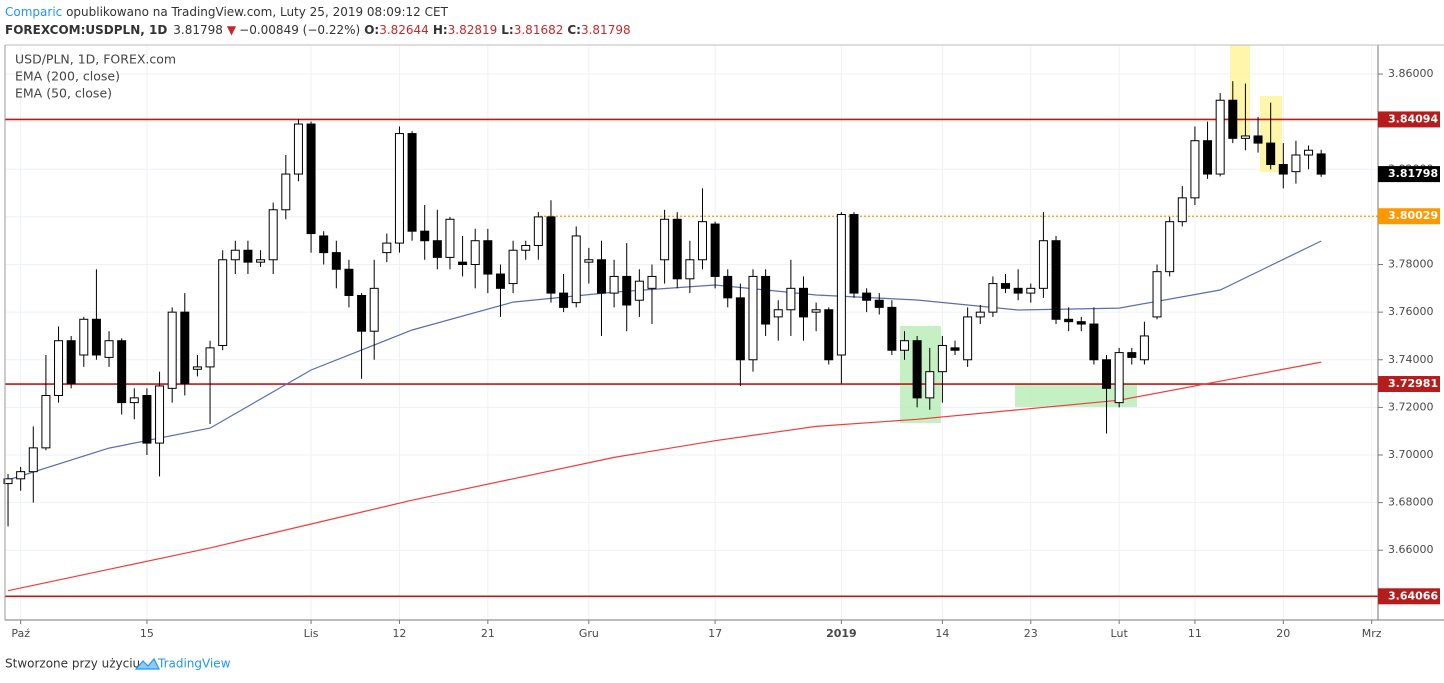 Image resolution: width=1444 pixels, height=683 pixels. Describe the element at coordinates (147, 633) in the screenshot. I see `x-tick-label: 15` at that location.